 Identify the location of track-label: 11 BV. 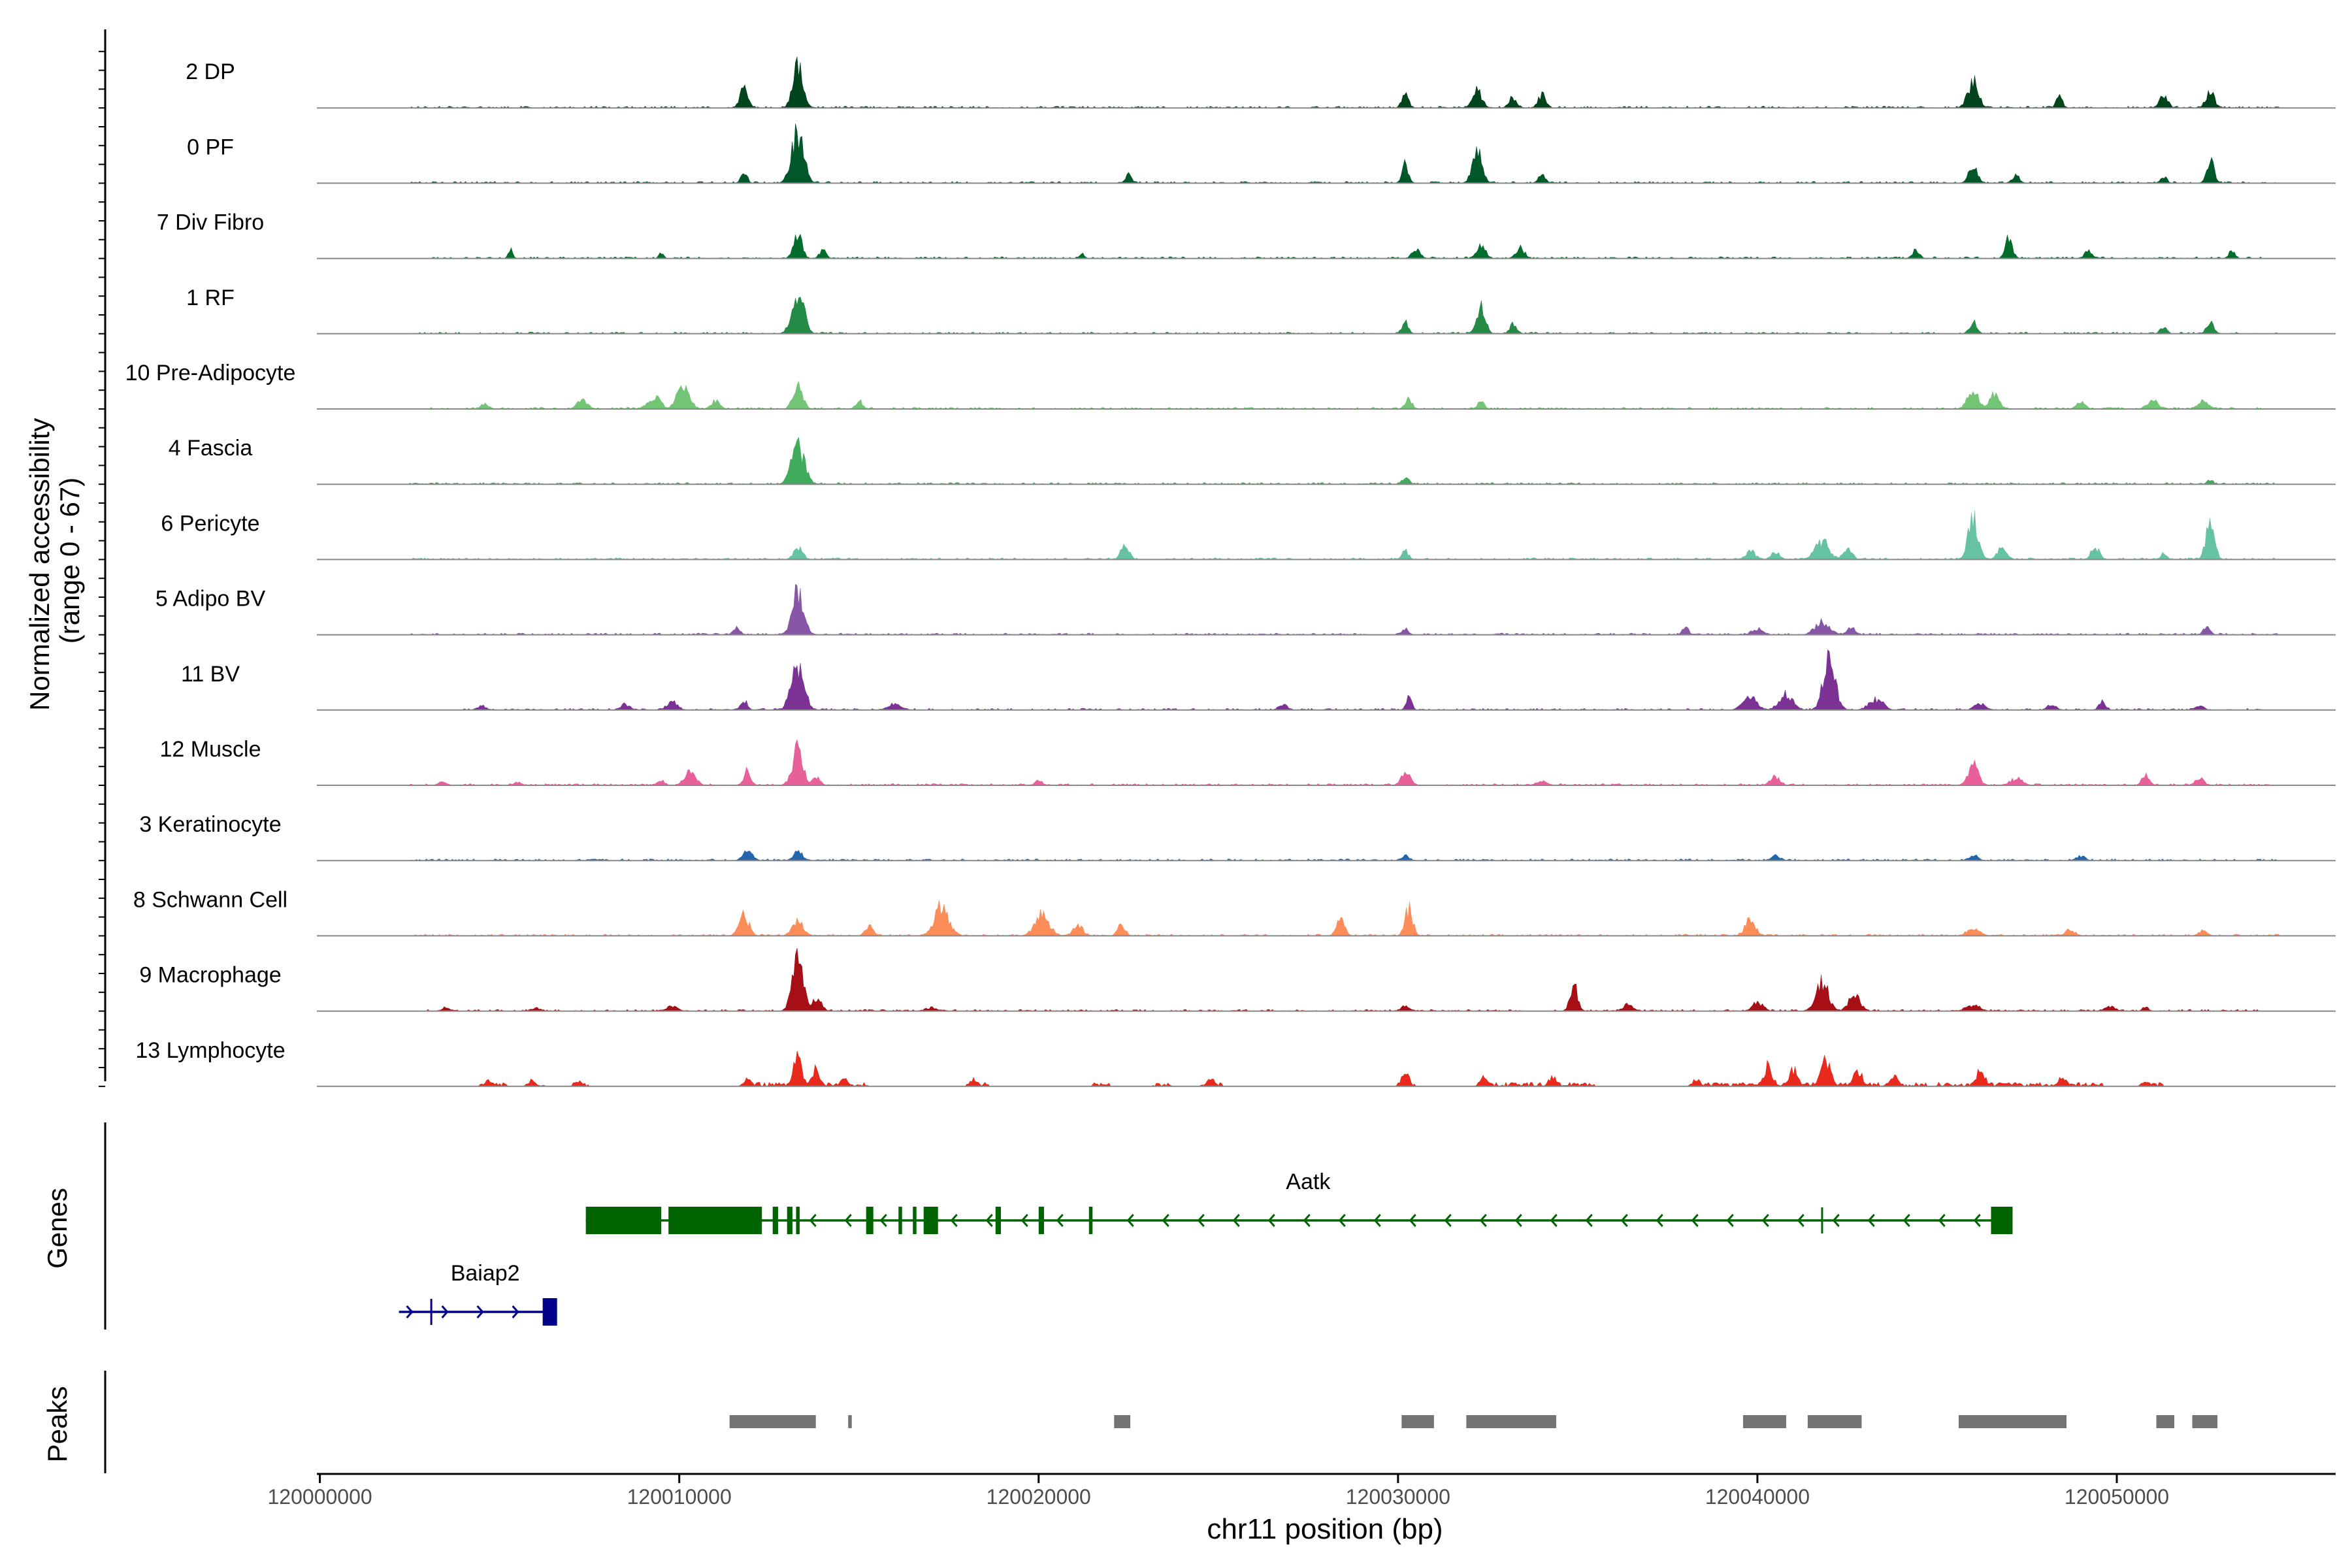
(210, 674).